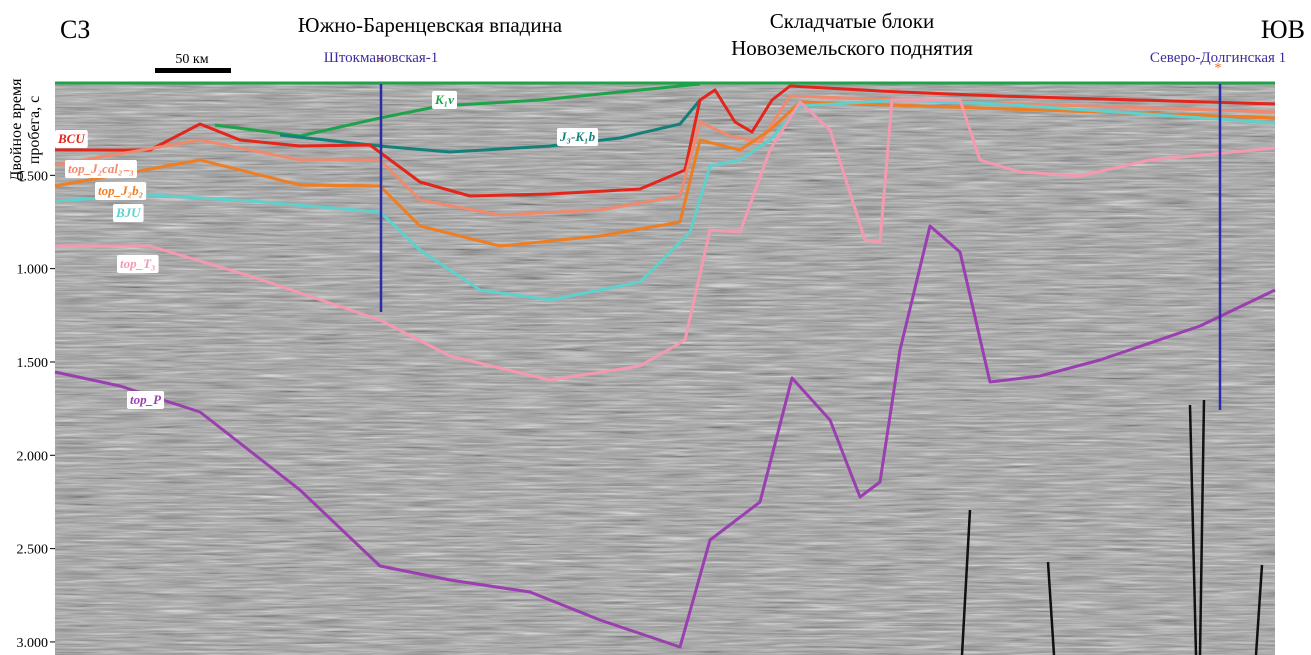 Image resolution: width=1311 pixels, height=655 pixels. I want to click on well-name: Северо-Долгинская 1, so click(1218, 58).